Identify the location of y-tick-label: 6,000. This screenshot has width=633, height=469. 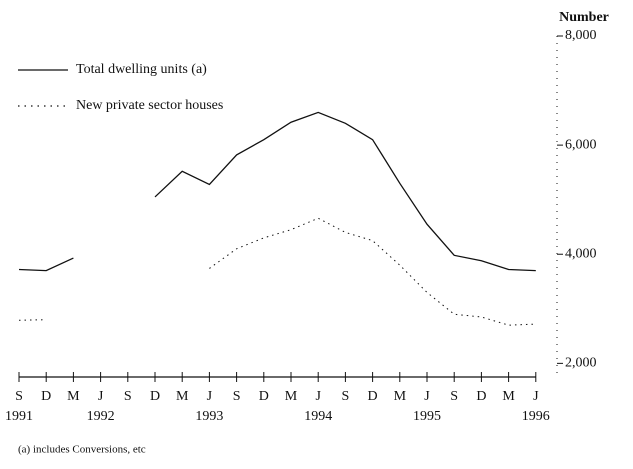
(581, 144).